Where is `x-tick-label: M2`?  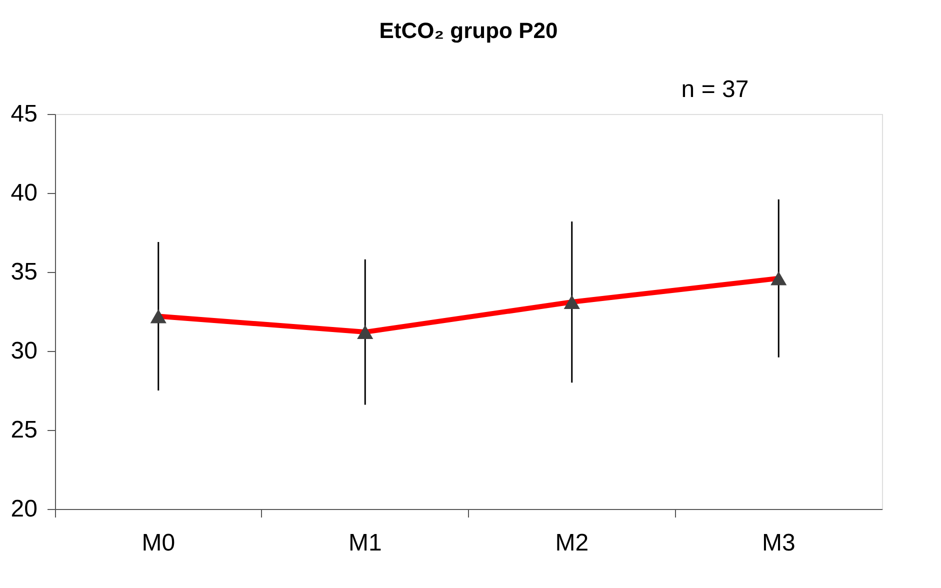 x-tick-label: M2 is located at coordinates (572, 543).